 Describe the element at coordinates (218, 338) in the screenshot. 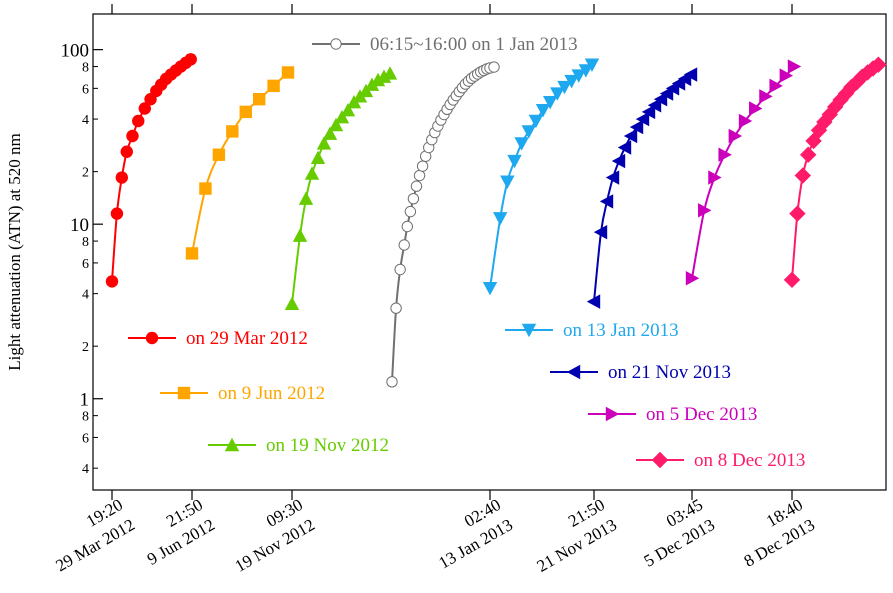

I see `legend-item-1: on 29 Mar 2012` at that location.